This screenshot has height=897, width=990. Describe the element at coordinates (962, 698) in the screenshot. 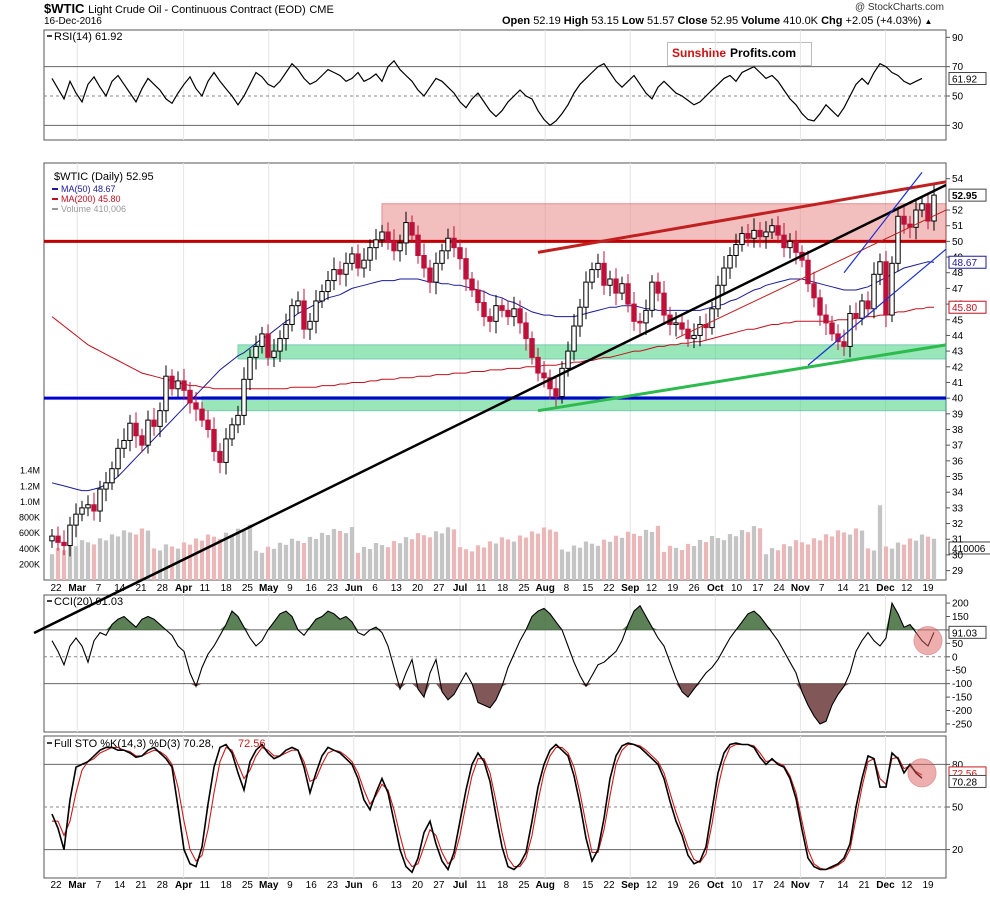

I see `cci-tick-label: -150` at that location.